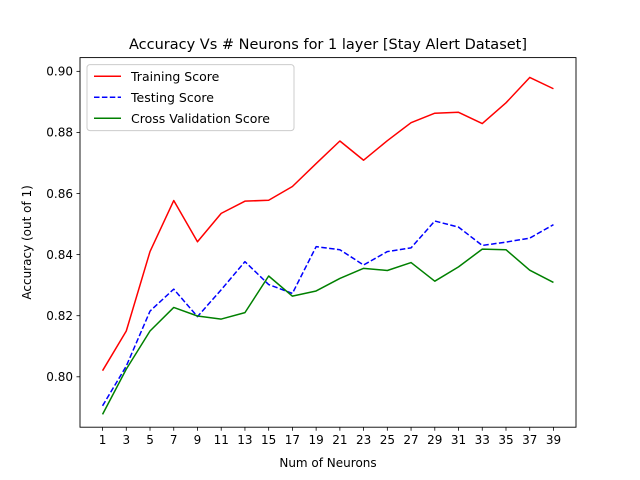  What do you see at coordinates (59, 133) in the screenshot?
I see `y-tick-label: 0.88` at bounding box center [59, 133].